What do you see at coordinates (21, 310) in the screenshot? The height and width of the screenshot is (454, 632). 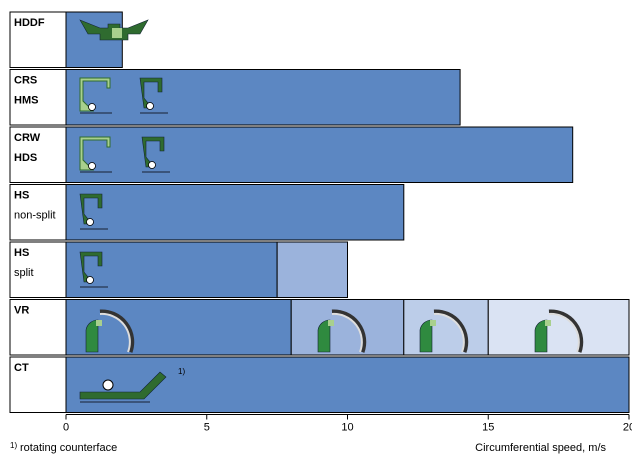 I see `row-label: VR` at bounding box center [21, 310].